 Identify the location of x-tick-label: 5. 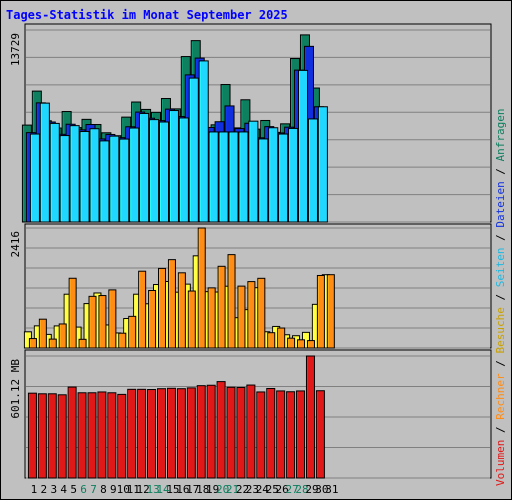
(73, 489).